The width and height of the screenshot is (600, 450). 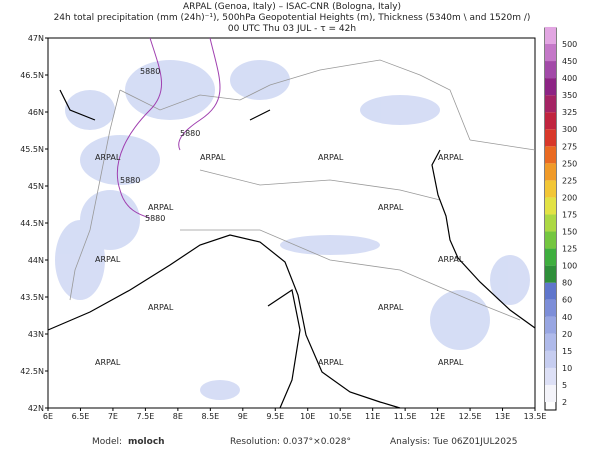 I want to click on footer-model: moloch, so click(x=146, y=442).